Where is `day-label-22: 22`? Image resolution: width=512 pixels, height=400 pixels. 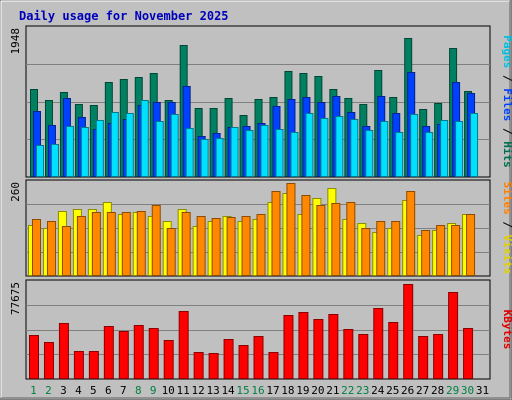
day-label-22: 22 is located at coordinates (347, 390).